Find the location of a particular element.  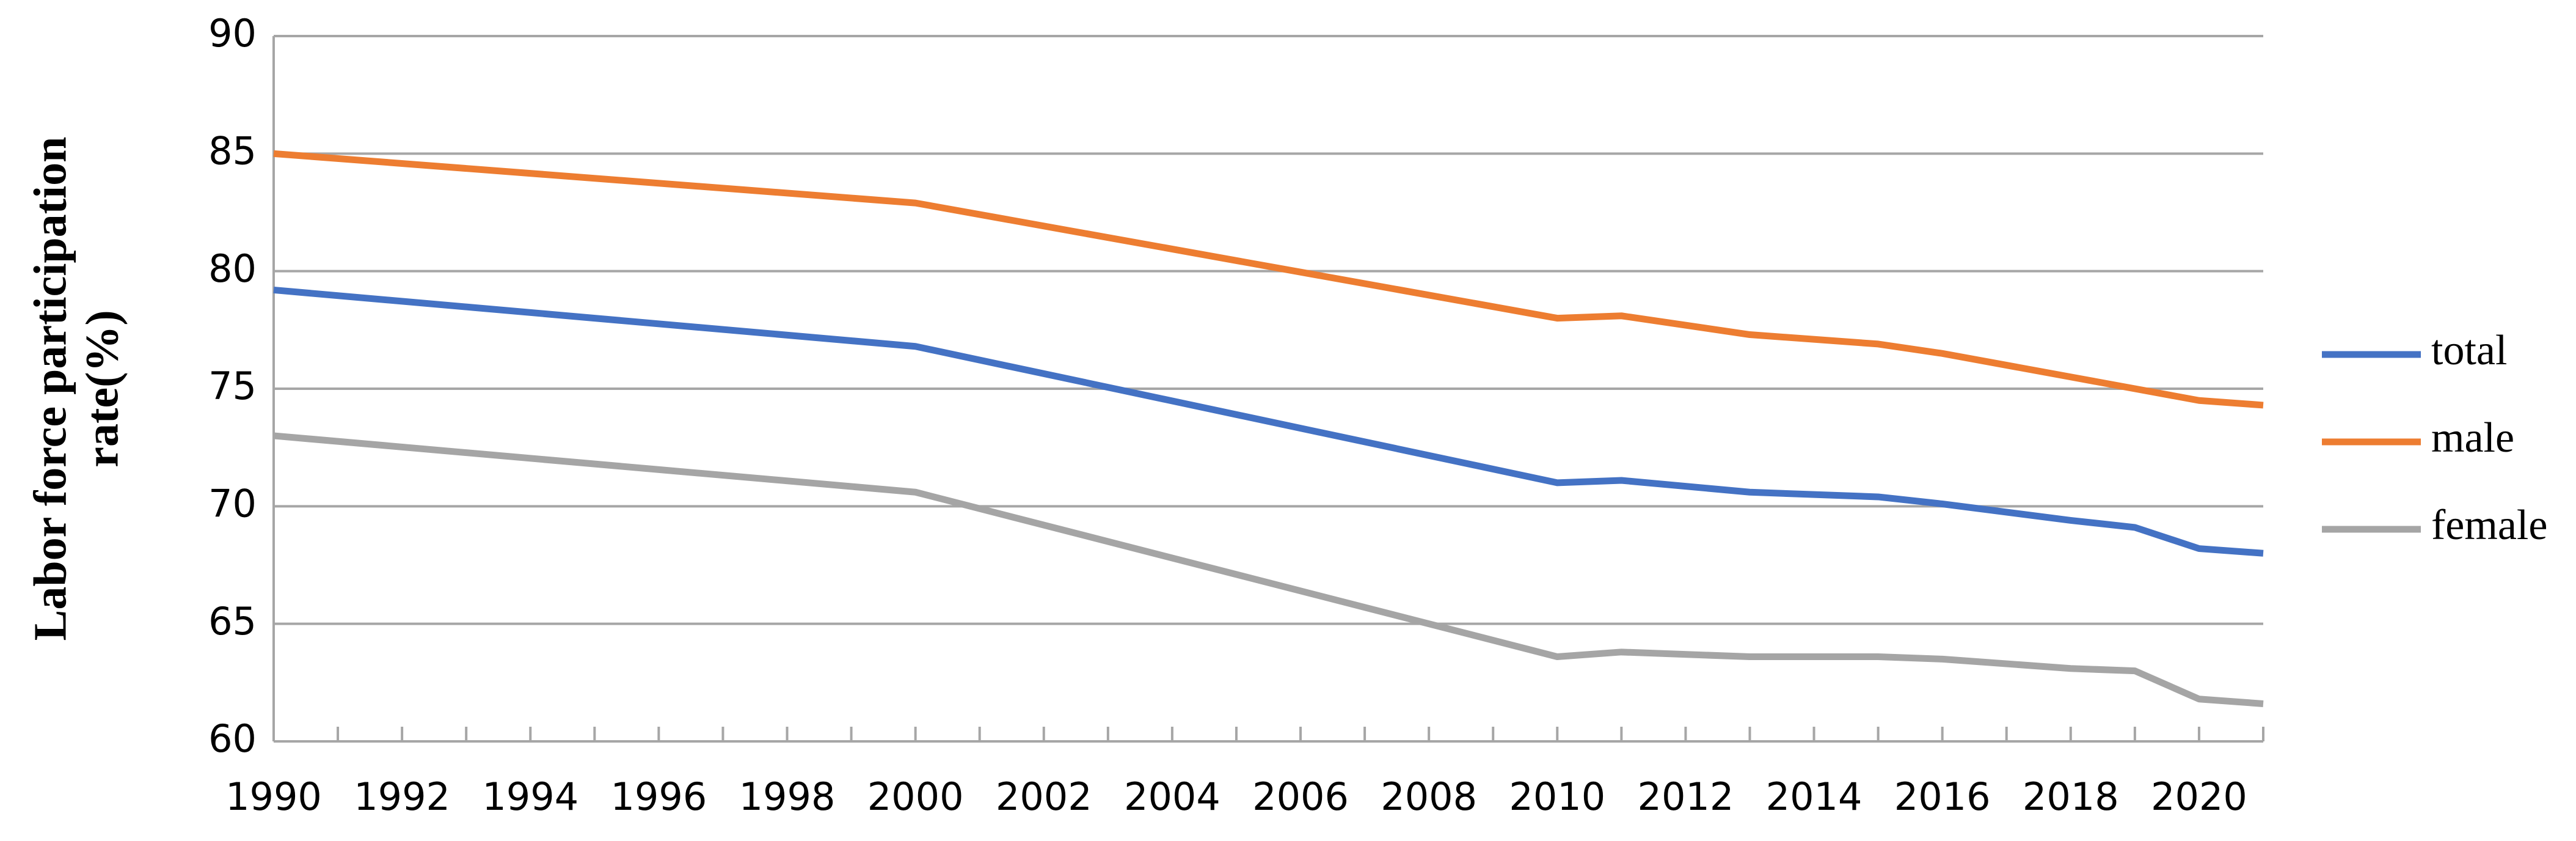

x-tick-label: 2014 is located at coordinates (1815, 796).